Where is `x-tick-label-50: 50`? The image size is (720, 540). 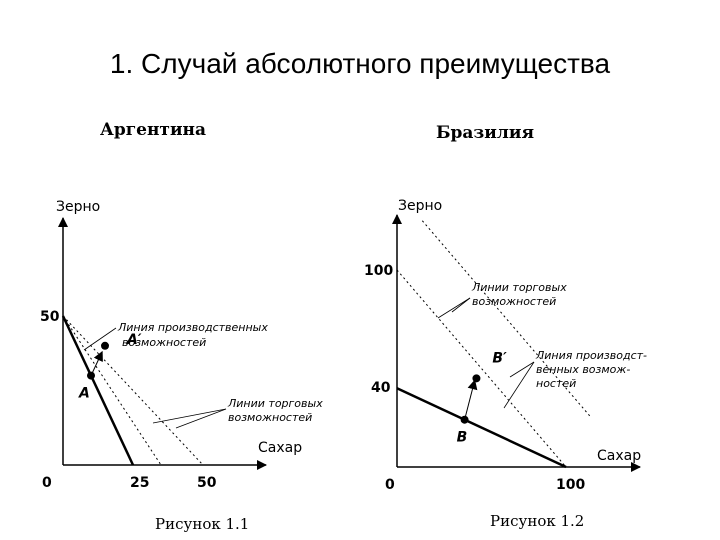
x-tick-label-50: 50 is located at coordinates (207, 483).